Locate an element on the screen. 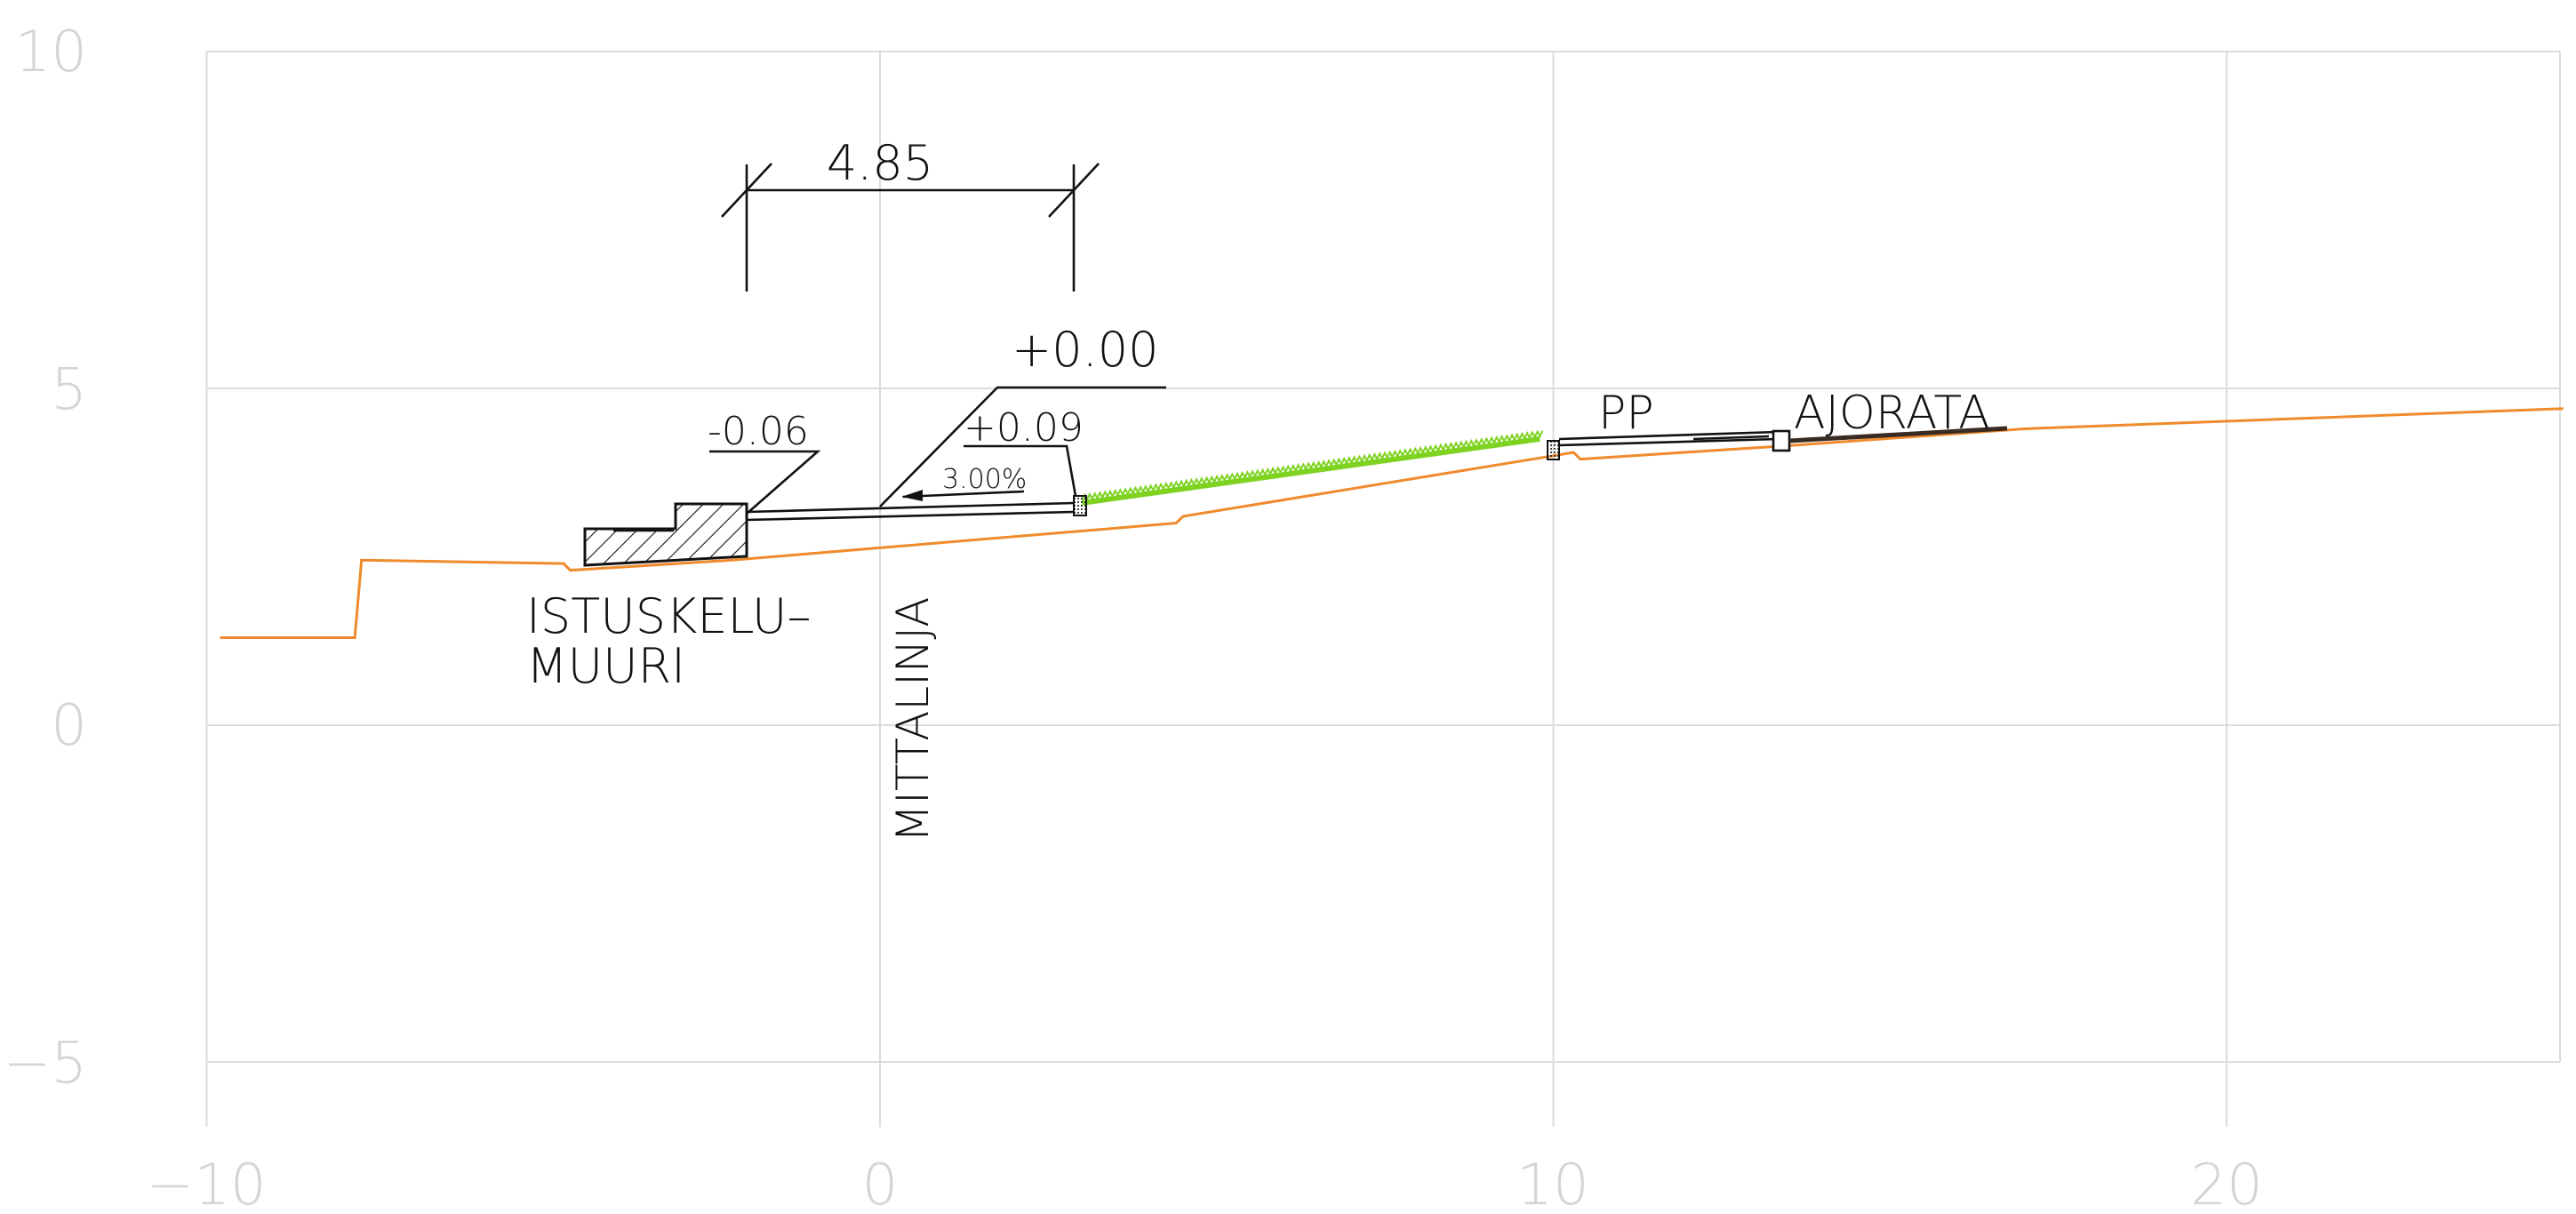 This screenshot has height=1214, width=2576. x-tick-label: 0 is located at coordinates (880, 1184).